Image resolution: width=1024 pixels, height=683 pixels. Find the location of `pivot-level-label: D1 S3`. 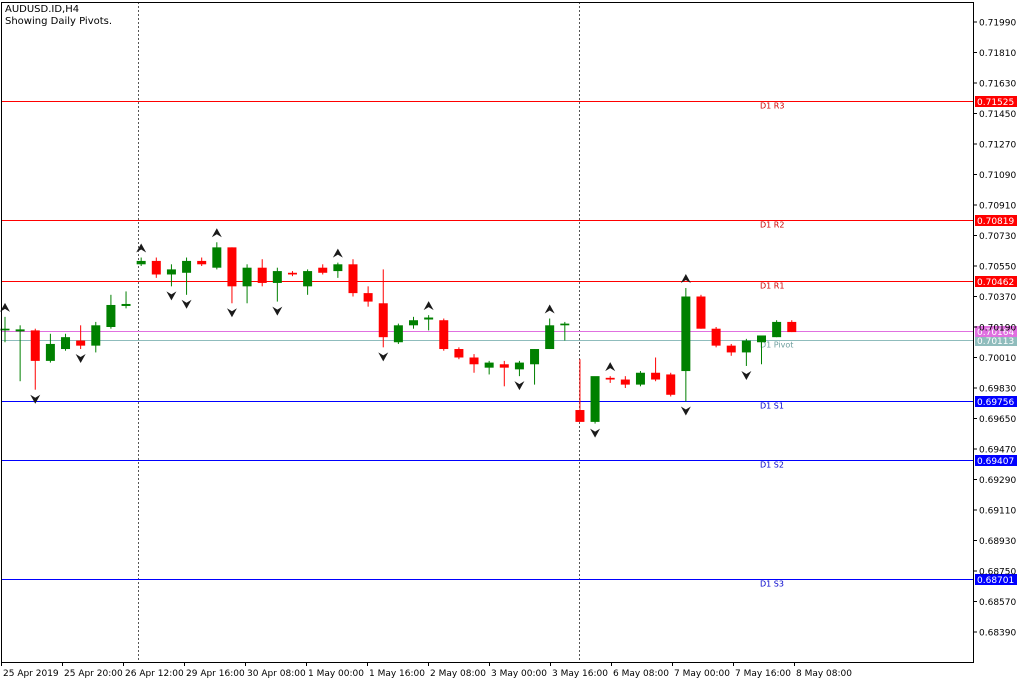

pivot-level-label: D1 S3 is located at coordinates (772, 584).